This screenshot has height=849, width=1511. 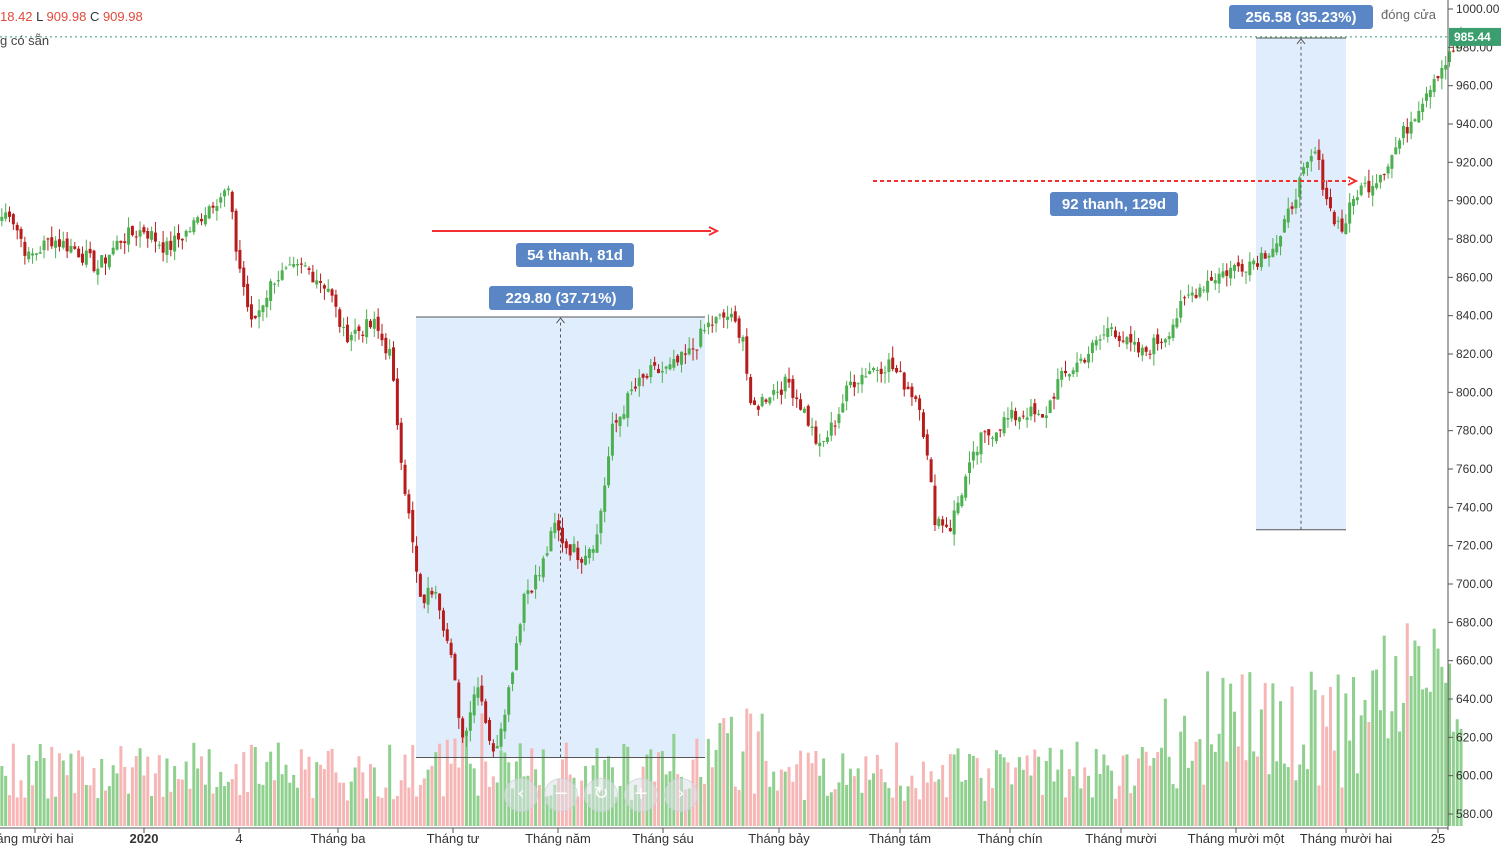 What do you see at coordinates (561, 795) in the screenshot?
I see `zoom-out-button: −` at bounding box center [561, 795].